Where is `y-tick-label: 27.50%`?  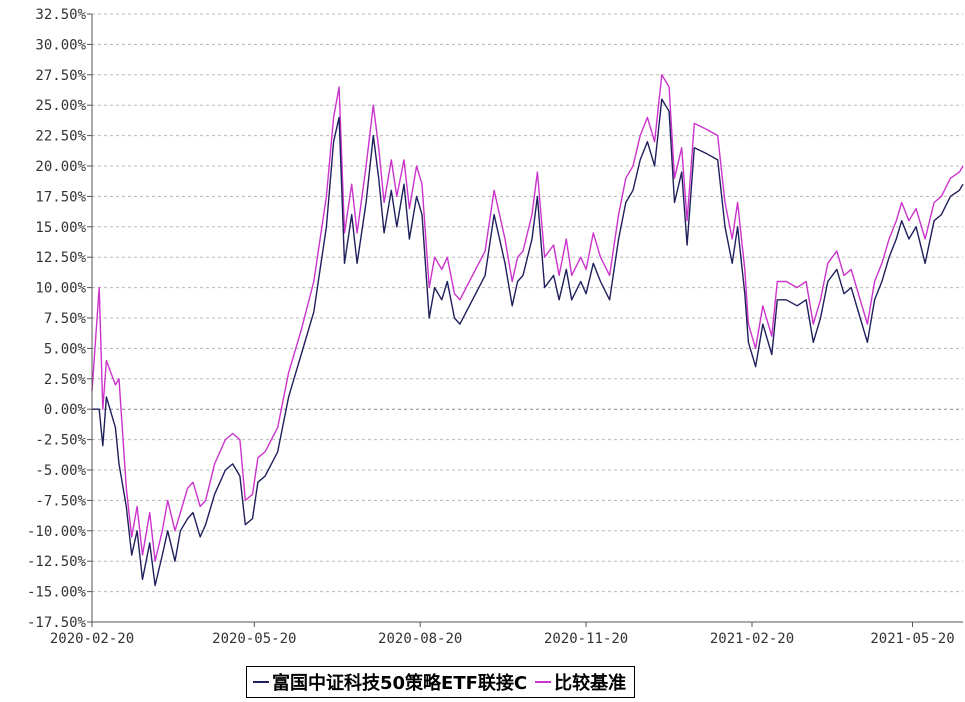 y-tick-label: 27.50% is located at coordinates (60, 76).